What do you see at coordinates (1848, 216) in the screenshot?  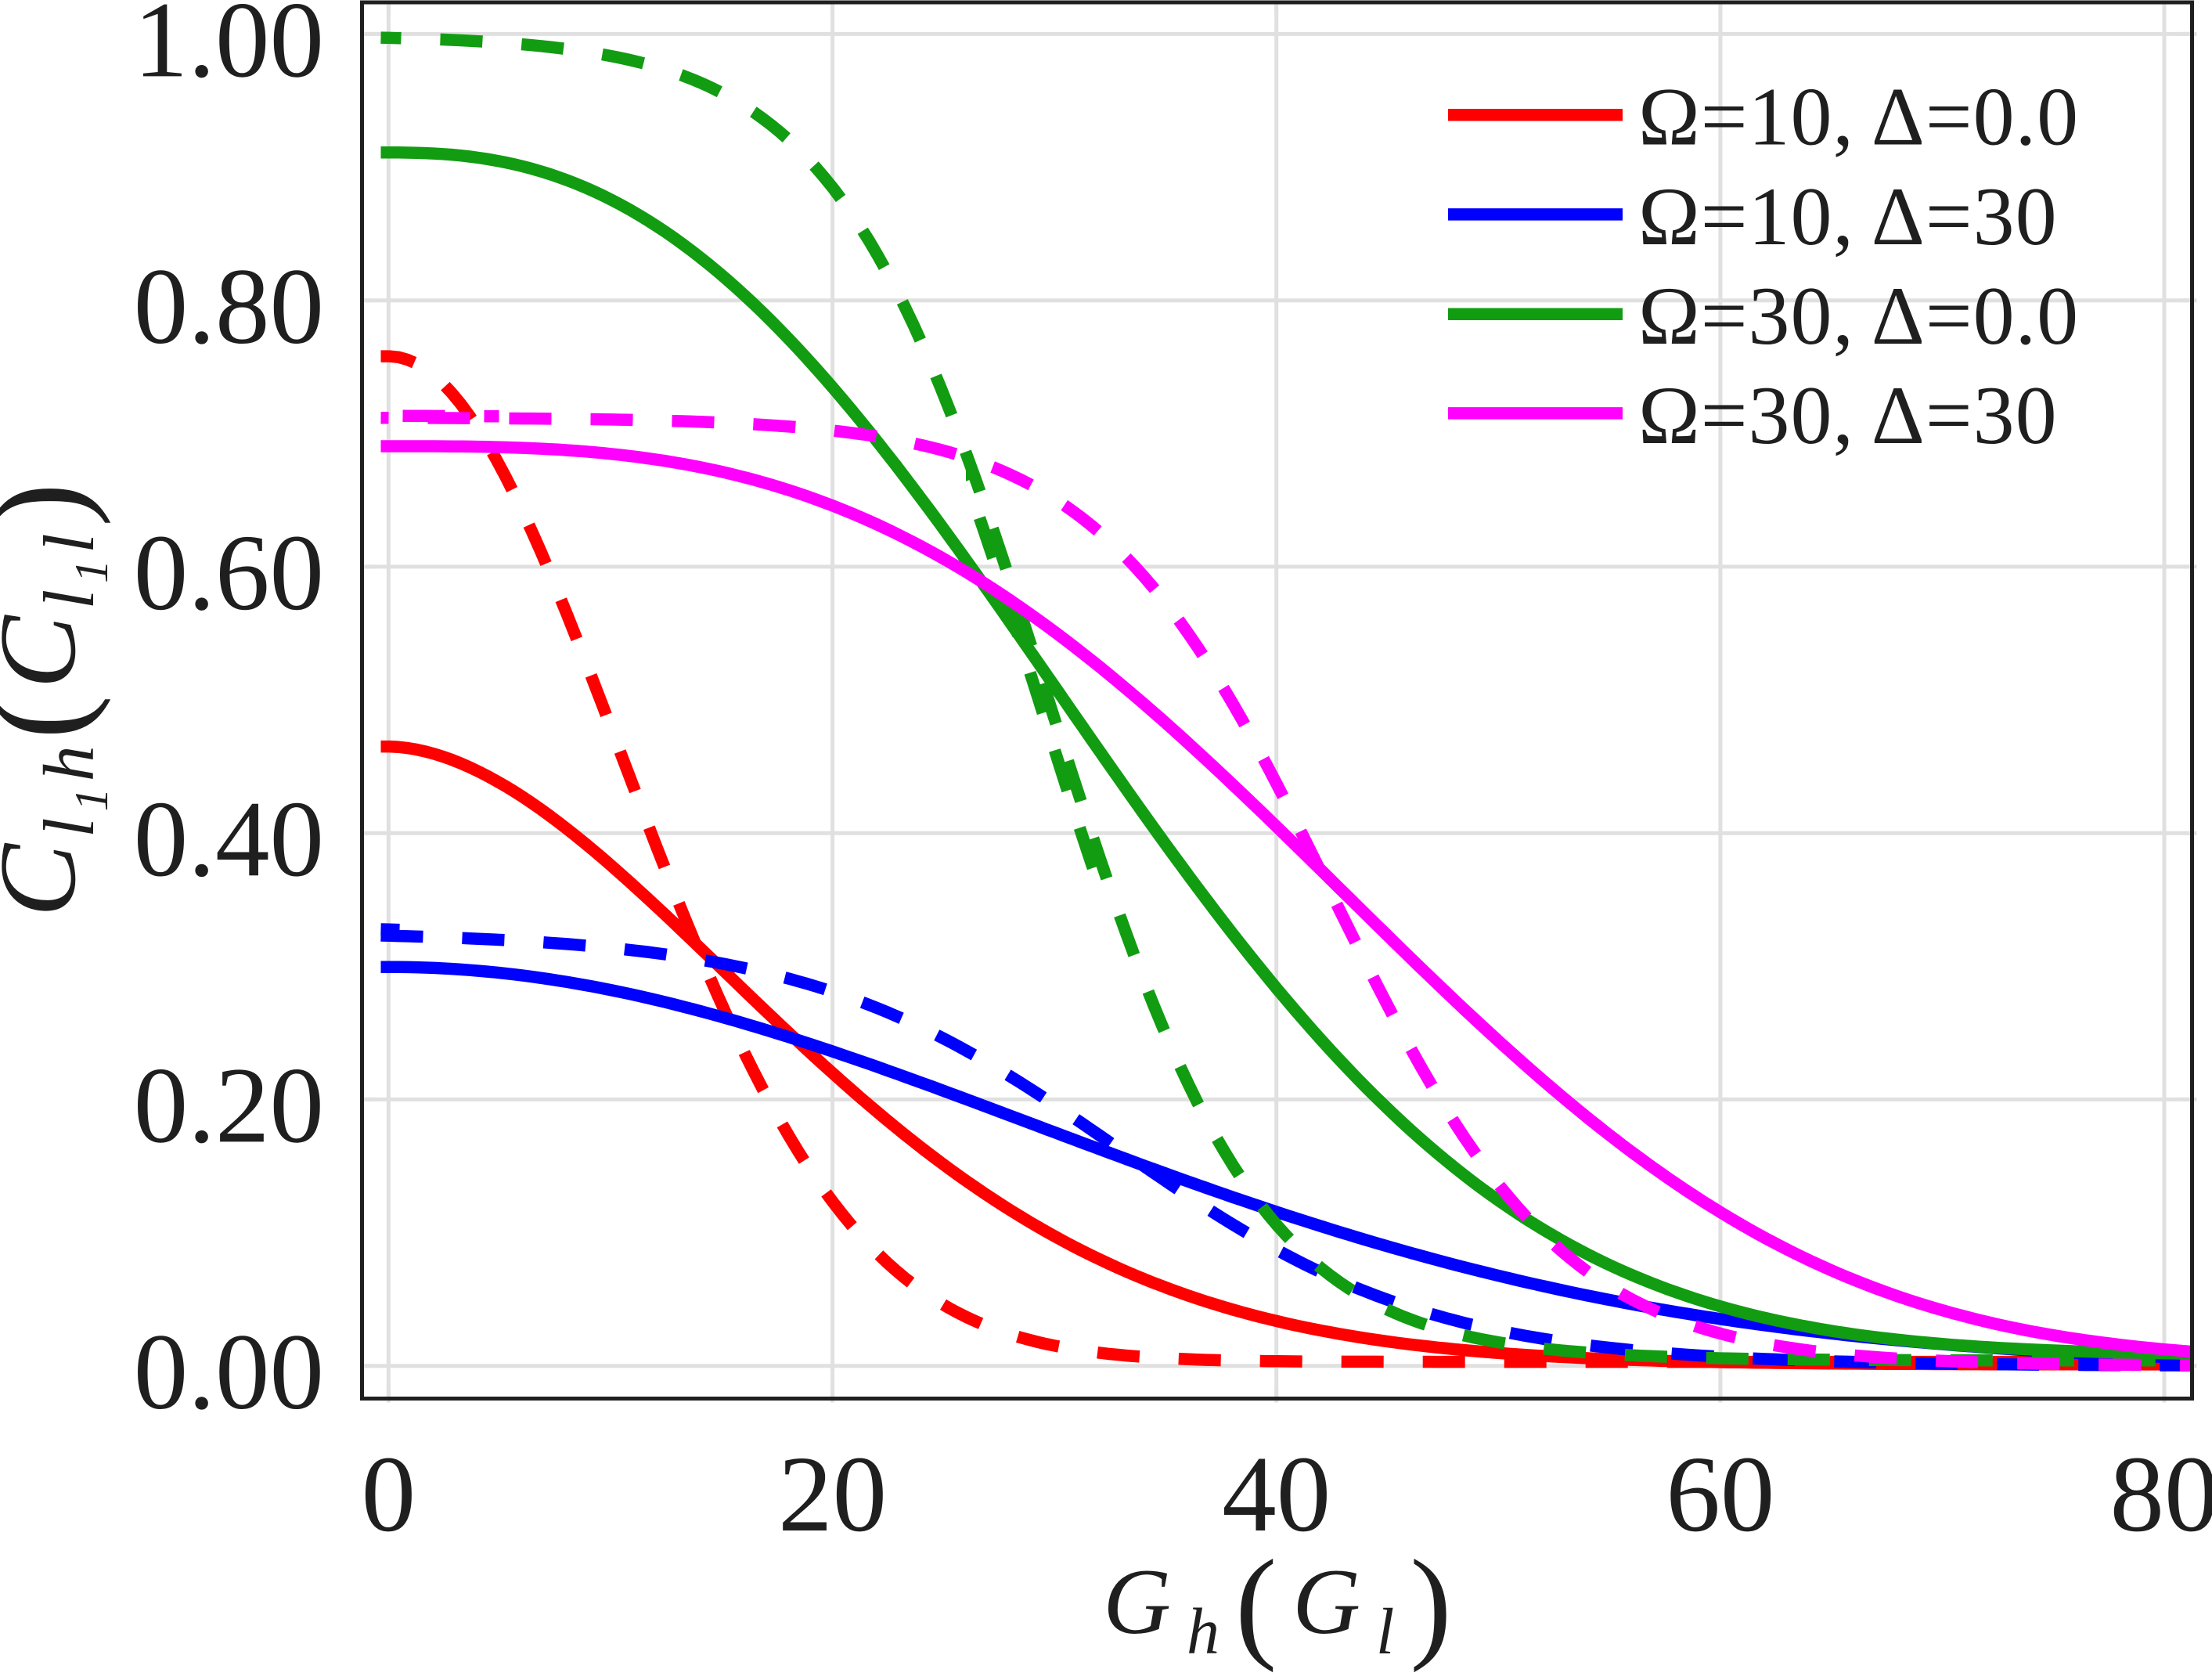 I see `svg-text: Ω=10, Δ=30` at bounding box center [1848, 216].